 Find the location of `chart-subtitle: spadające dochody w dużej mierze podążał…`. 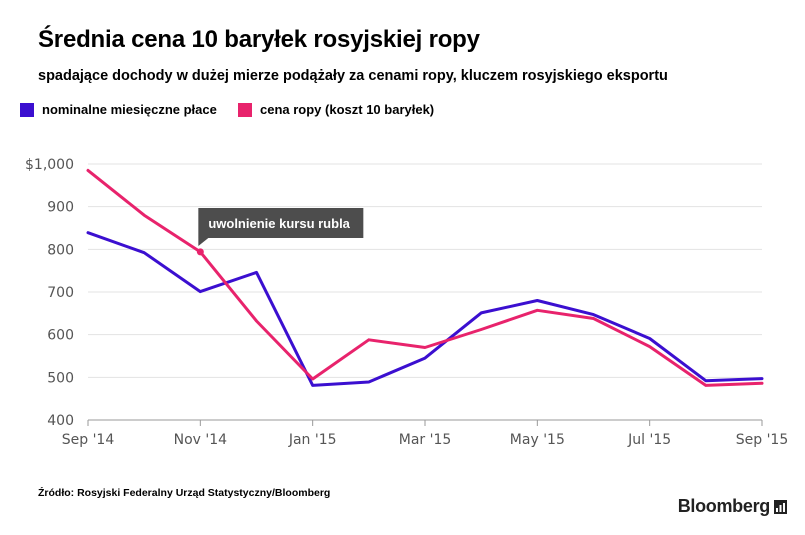

chart-subtitle: spadające dochody w dużej mierze podążał… is located at coordinates (353, 76).